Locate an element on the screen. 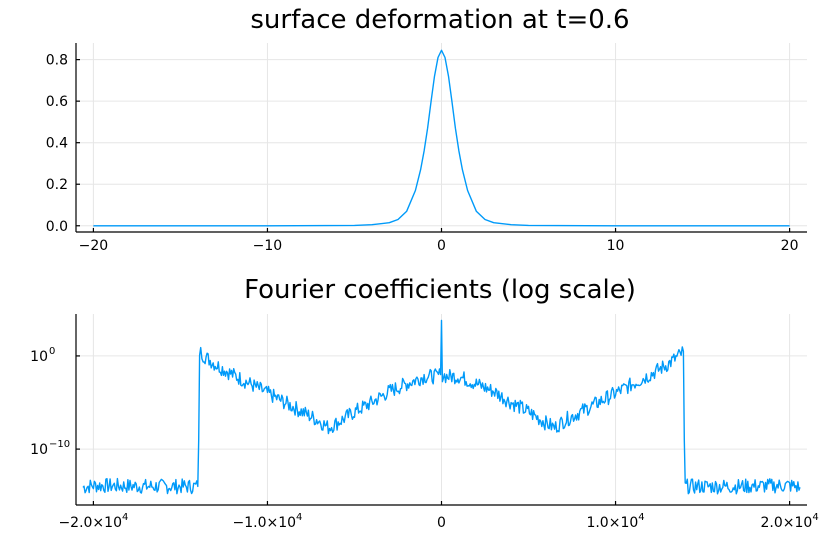  x-tick-label: 2.0×10⁴ is located at coordinates (790, 521).